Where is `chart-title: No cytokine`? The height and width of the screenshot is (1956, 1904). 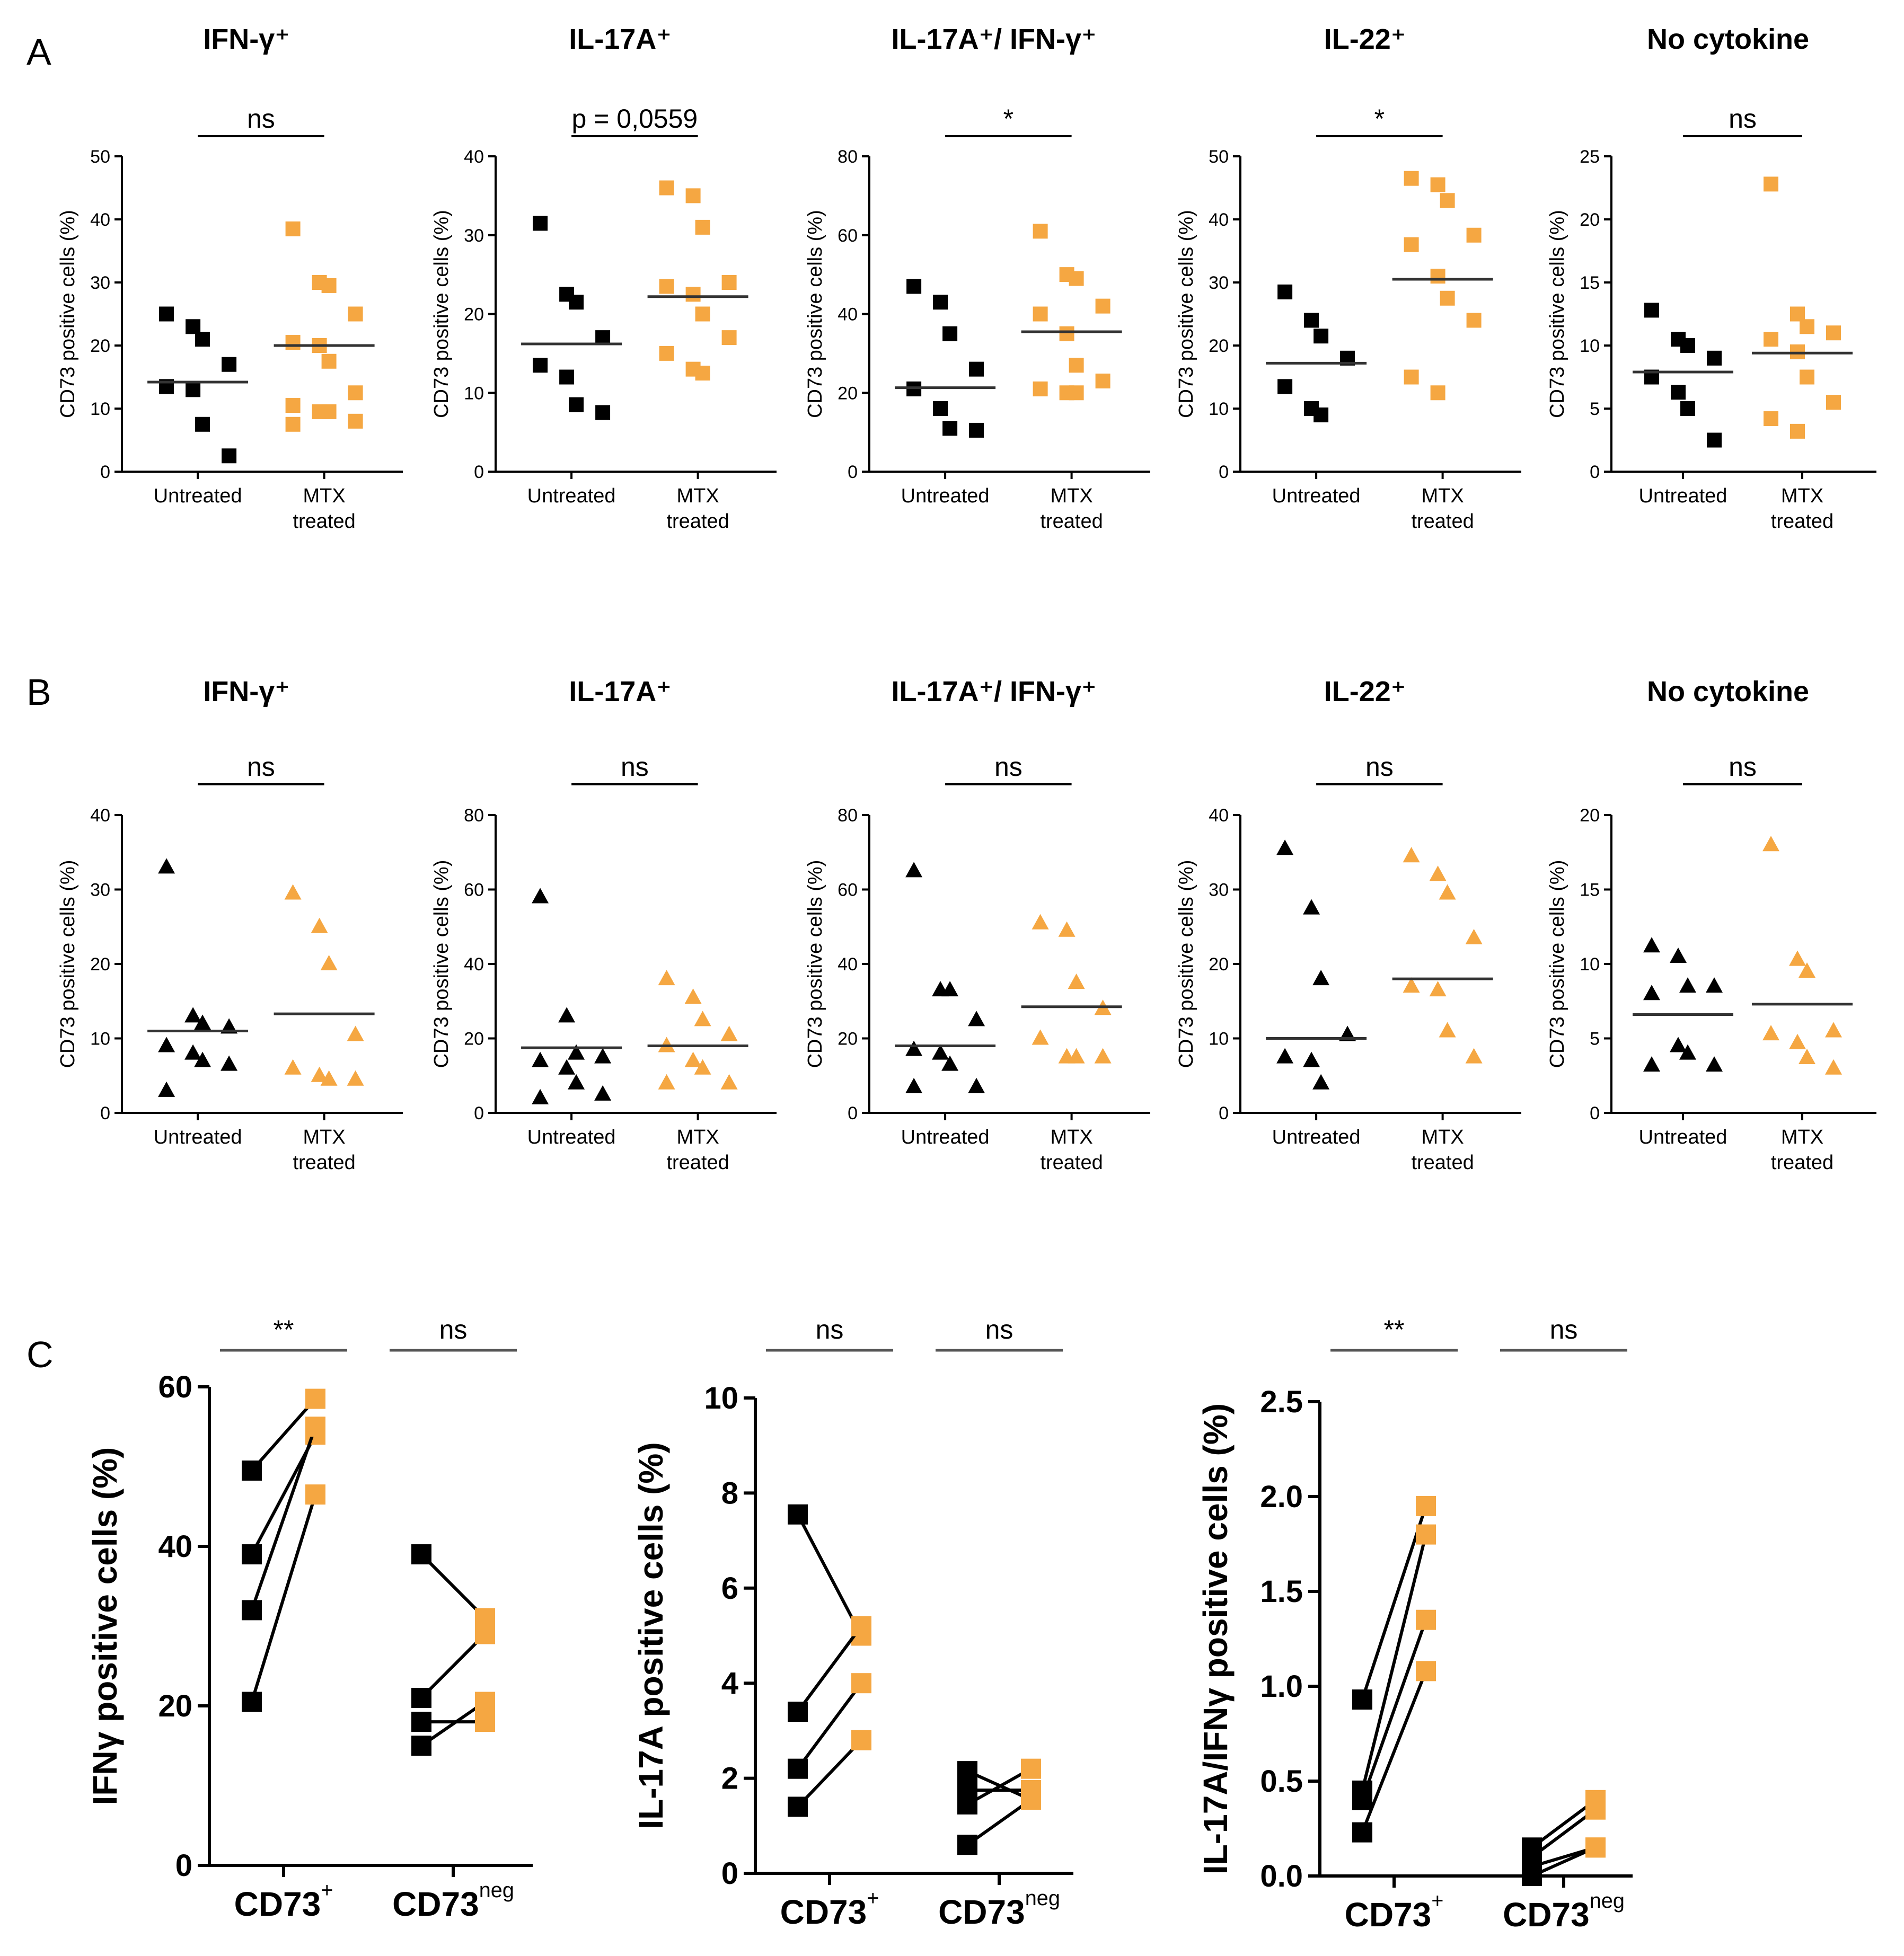 chart-title: No cytokine is located at coordinates (1728, 692).